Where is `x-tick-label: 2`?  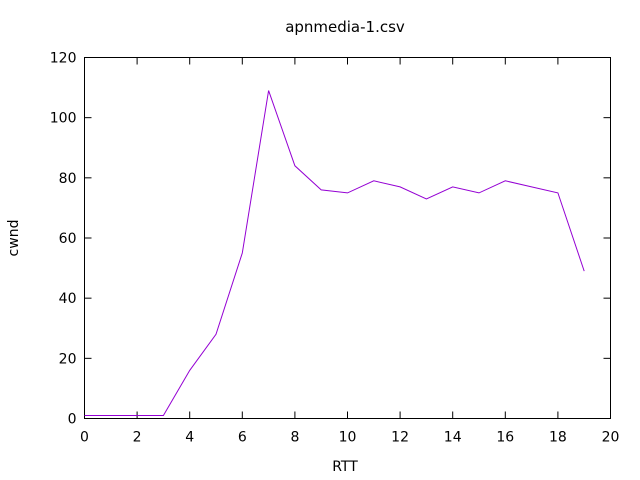 x-tick-label: 2 is located at coordinates (137, 438).